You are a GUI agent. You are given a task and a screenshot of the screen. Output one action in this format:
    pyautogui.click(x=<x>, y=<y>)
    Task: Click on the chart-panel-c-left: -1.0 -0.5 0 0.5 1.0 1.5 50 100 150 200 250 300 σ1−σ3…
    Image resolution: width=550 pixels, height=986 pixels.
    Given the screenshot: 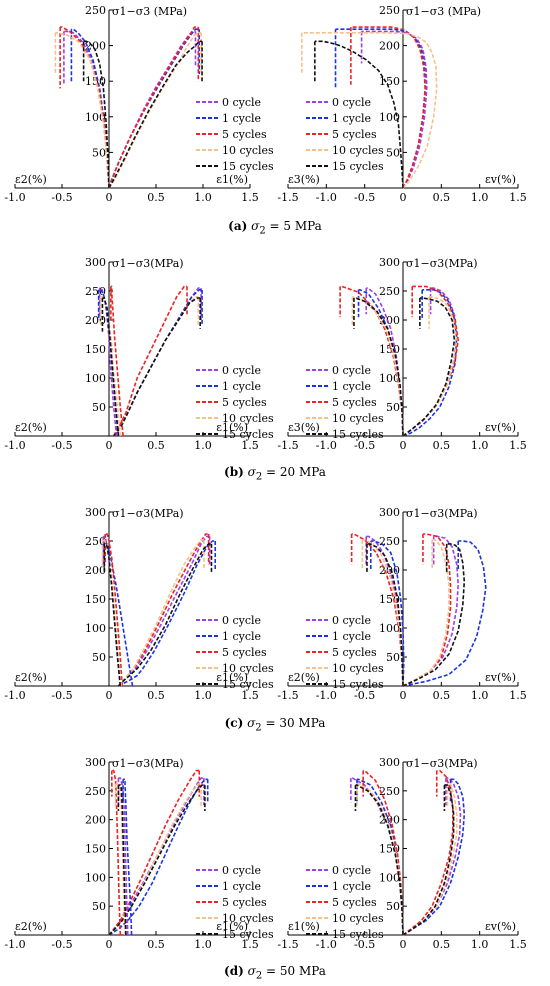 What is the action you would take?
    pyautogui.click(x=139, y=604)
    